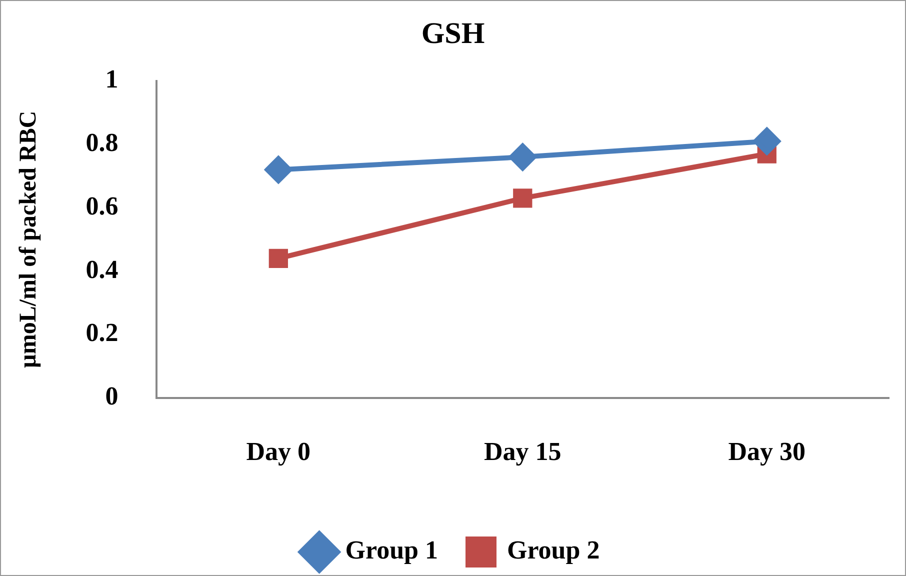 This screenshot has height=576, width=906. Describe the element at coordinates (391, 550) in the screenshot. I see `legend-label: Group 1` at that location.